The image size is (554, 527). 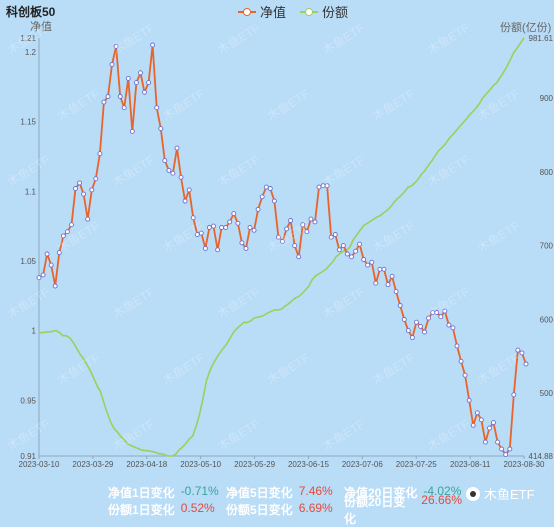 What do you see at coordinates (309, 12) in the screenshot?
I see `shares-line-icon` at bounding box center [309, 12].